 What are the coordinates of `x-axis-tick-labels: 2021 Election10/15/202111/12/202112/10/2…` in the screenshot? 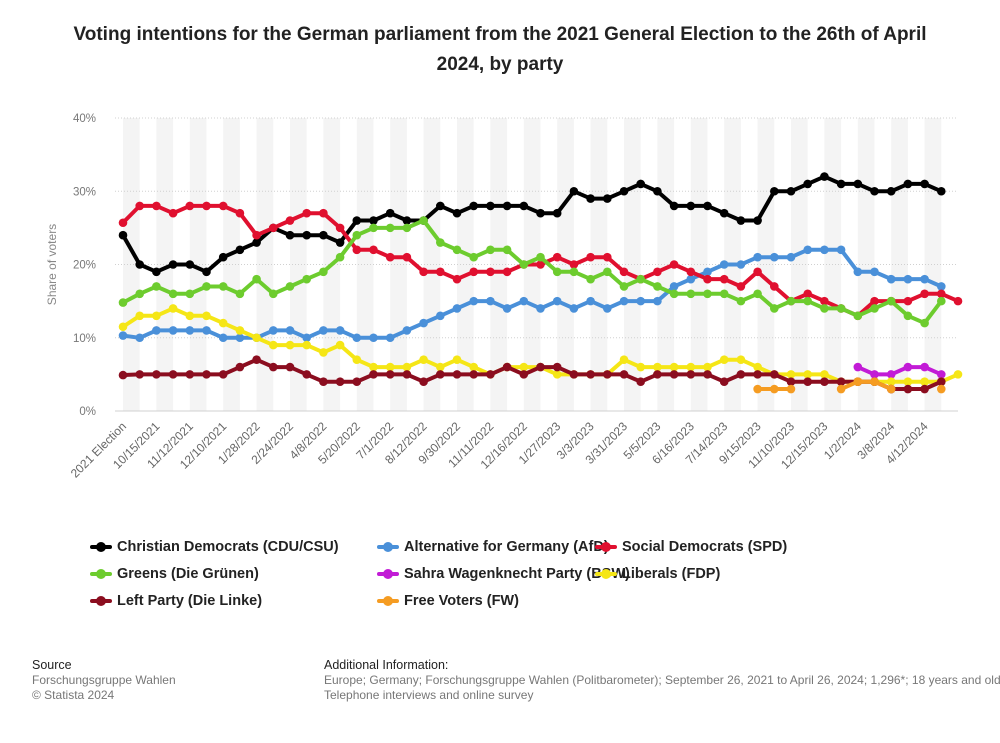 It's located at (499, 450).